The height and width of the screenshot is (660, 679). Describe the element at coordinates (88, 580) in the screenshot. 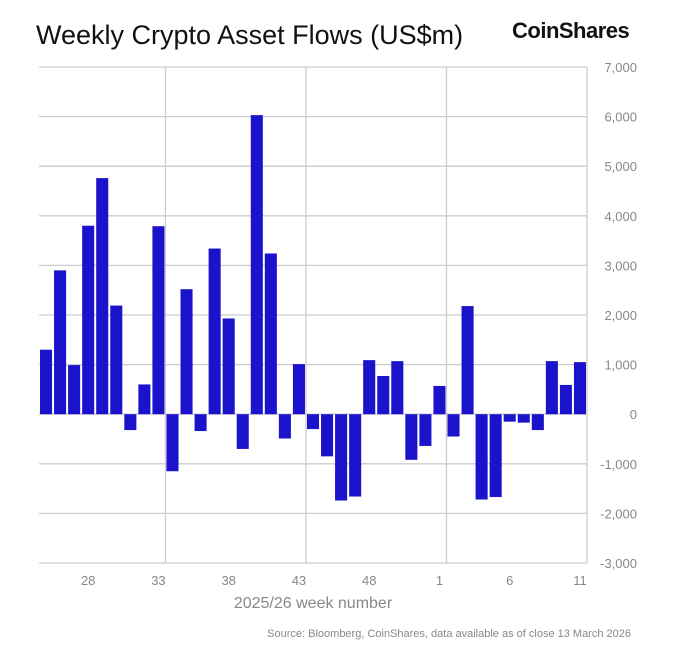

I see `x-tick-label: 28` at that location.